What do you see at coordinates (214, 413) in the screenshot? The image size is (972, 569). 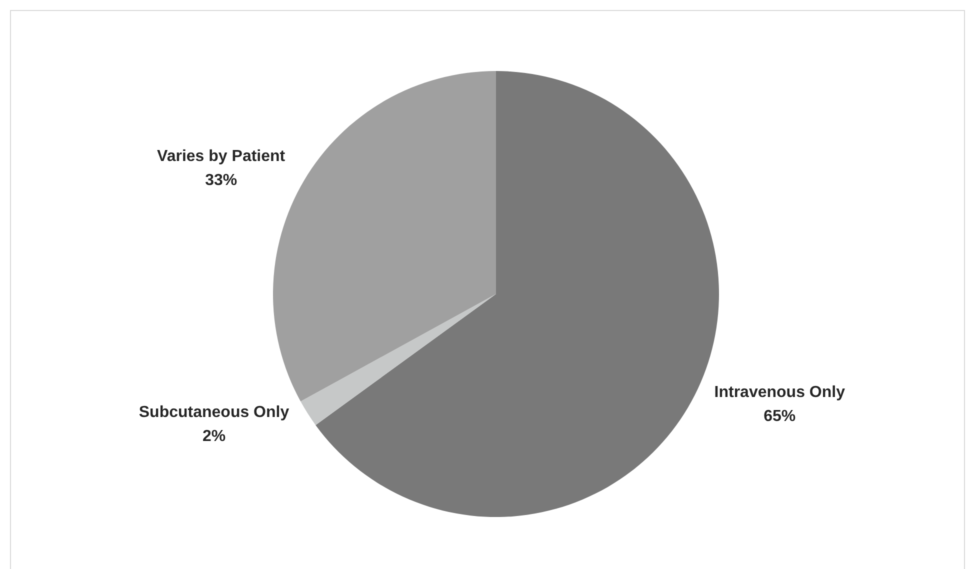 I see `slice-label: Subcutaneous Only` at bounding box center [214, 413].